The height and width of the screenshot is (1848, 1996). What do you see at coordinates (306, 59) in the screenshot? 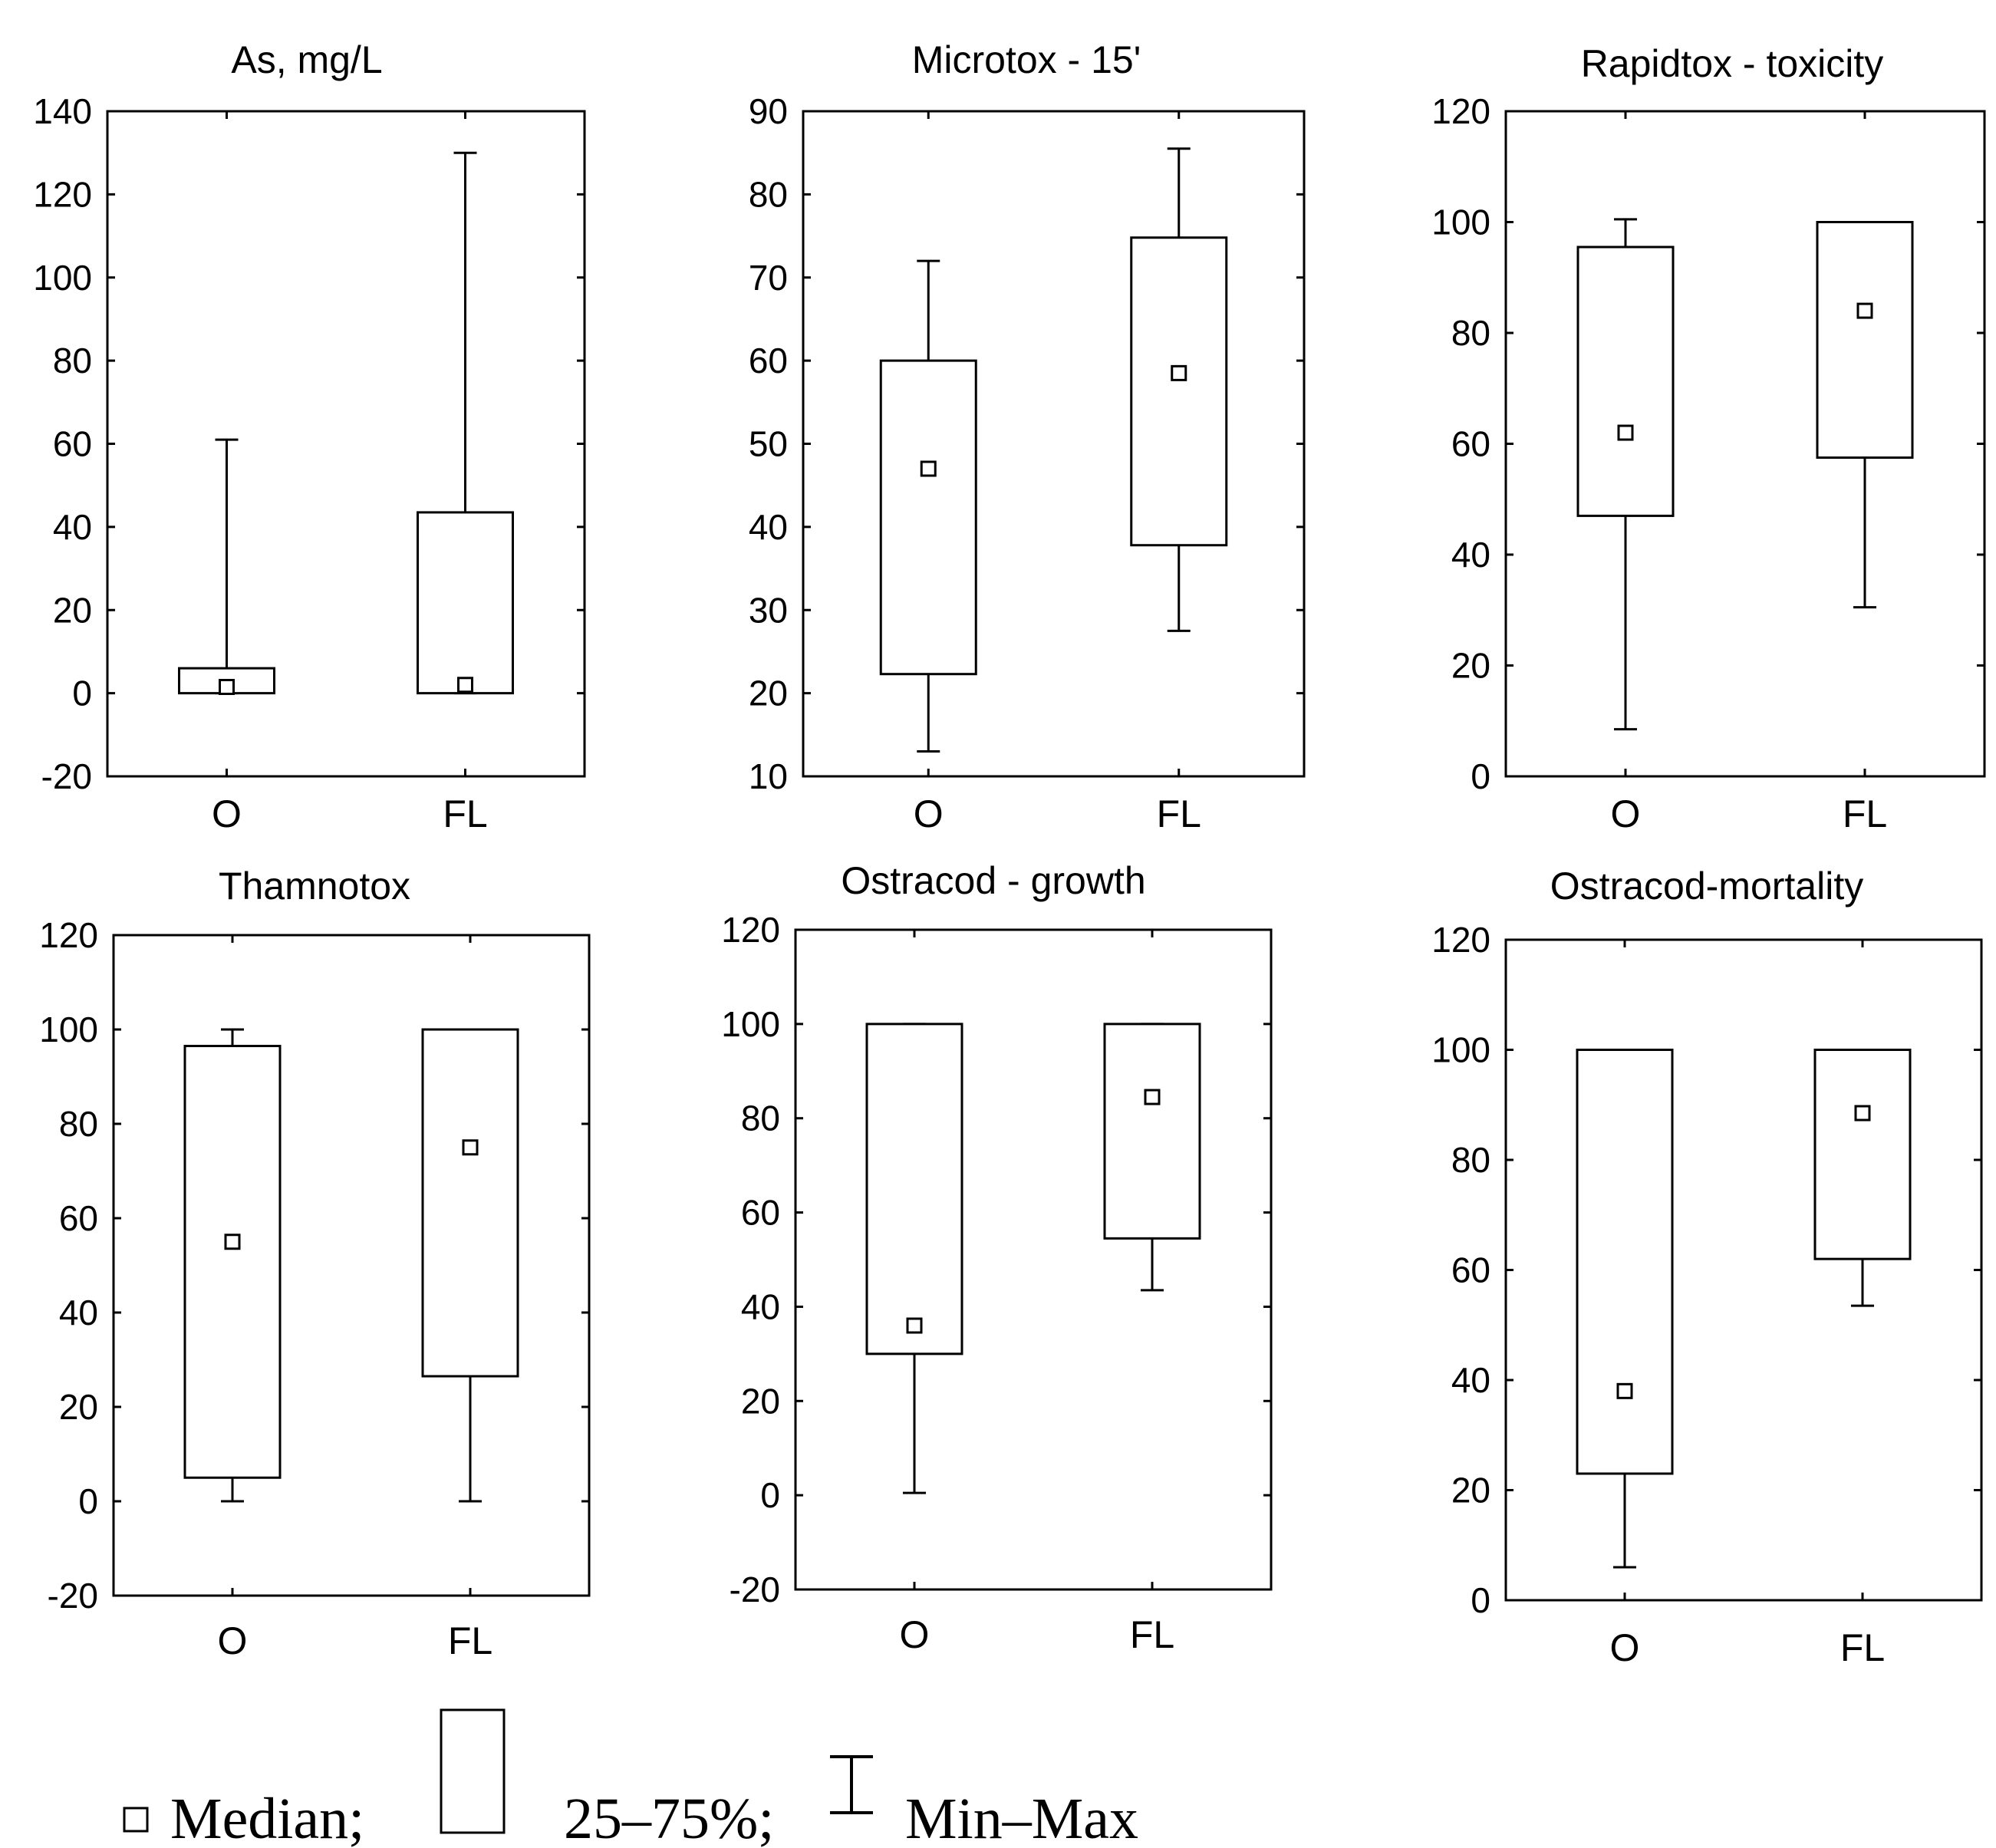
I see `chart-title: As, mg/L` at bounding box center [306, 59].